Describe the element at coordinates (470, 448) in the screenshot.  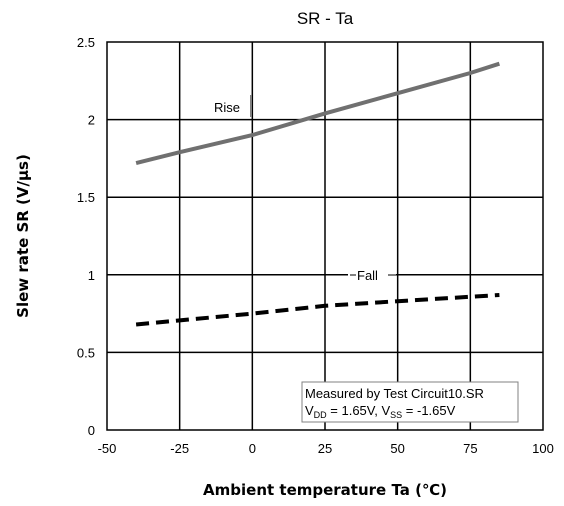
I see `x-tick-label: 75` at that location.